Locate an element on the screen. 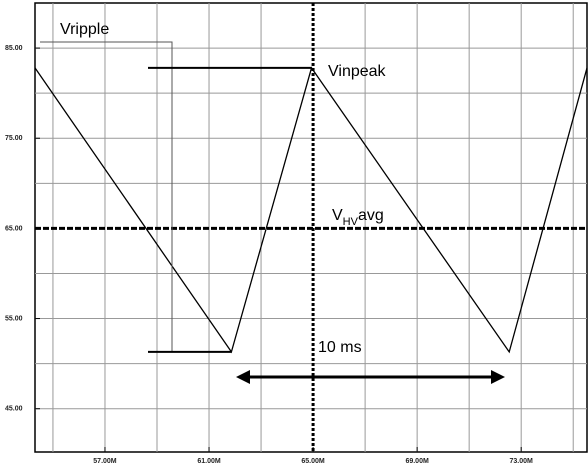 The height and width of the screenshot is (468, 588). avg-label: VHVavg is located at coordinates (358, 217).